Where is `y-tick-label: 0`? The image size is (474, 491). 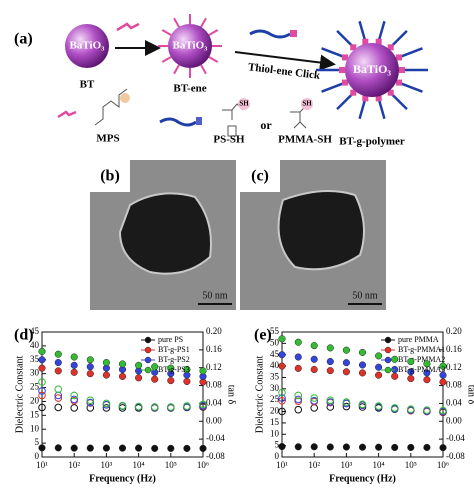
y-tick-label: 0 is located at coordinates (37, 456).